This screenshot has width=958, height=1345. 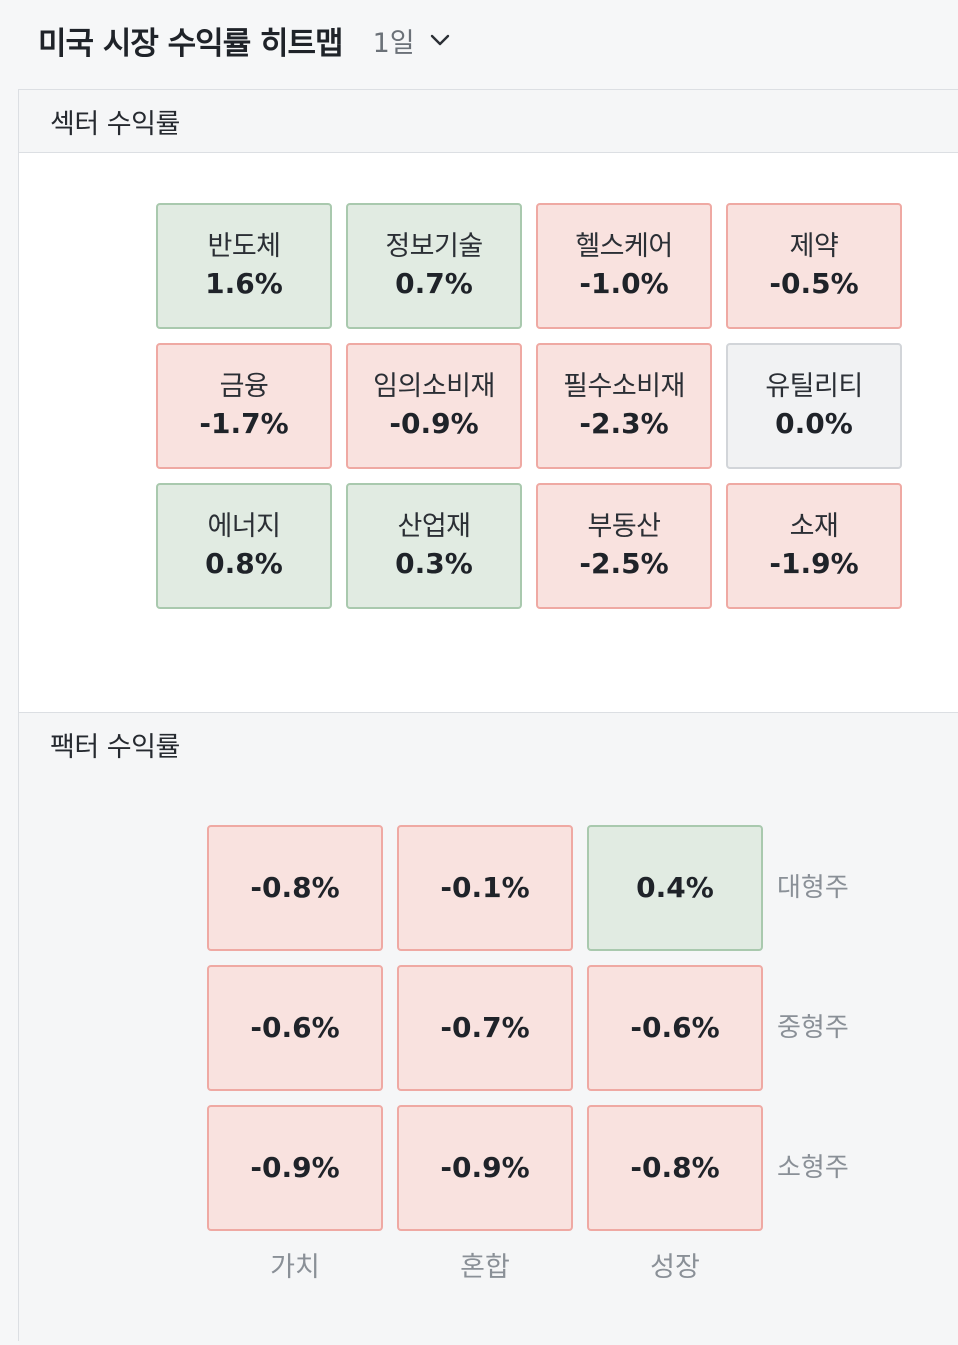 I want to click on sector-name: 정보기술, so click(x=434, y=246).